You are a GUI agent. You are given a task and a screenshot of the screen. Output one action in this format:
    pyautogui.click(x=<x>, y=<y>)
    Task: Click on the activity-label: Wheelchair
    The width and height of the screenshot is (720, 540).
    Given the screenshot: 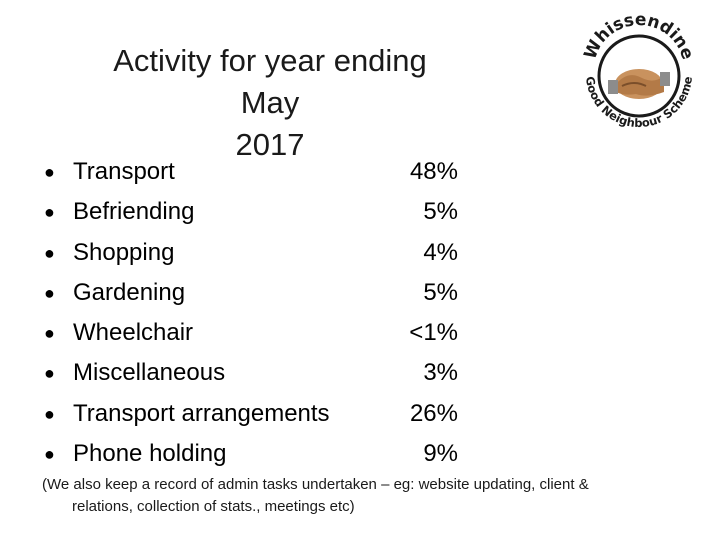 What is the action you would take?
    pyautogui.click(x=133, y=333)
    